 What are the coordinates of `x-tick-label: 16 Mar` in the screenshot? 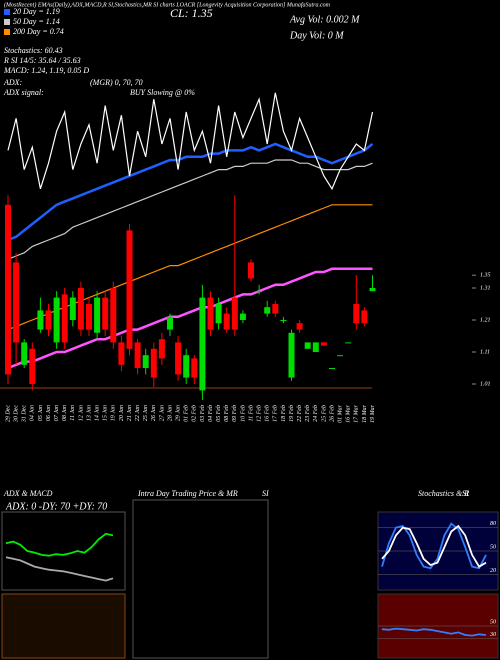 It's located at (349, 413).